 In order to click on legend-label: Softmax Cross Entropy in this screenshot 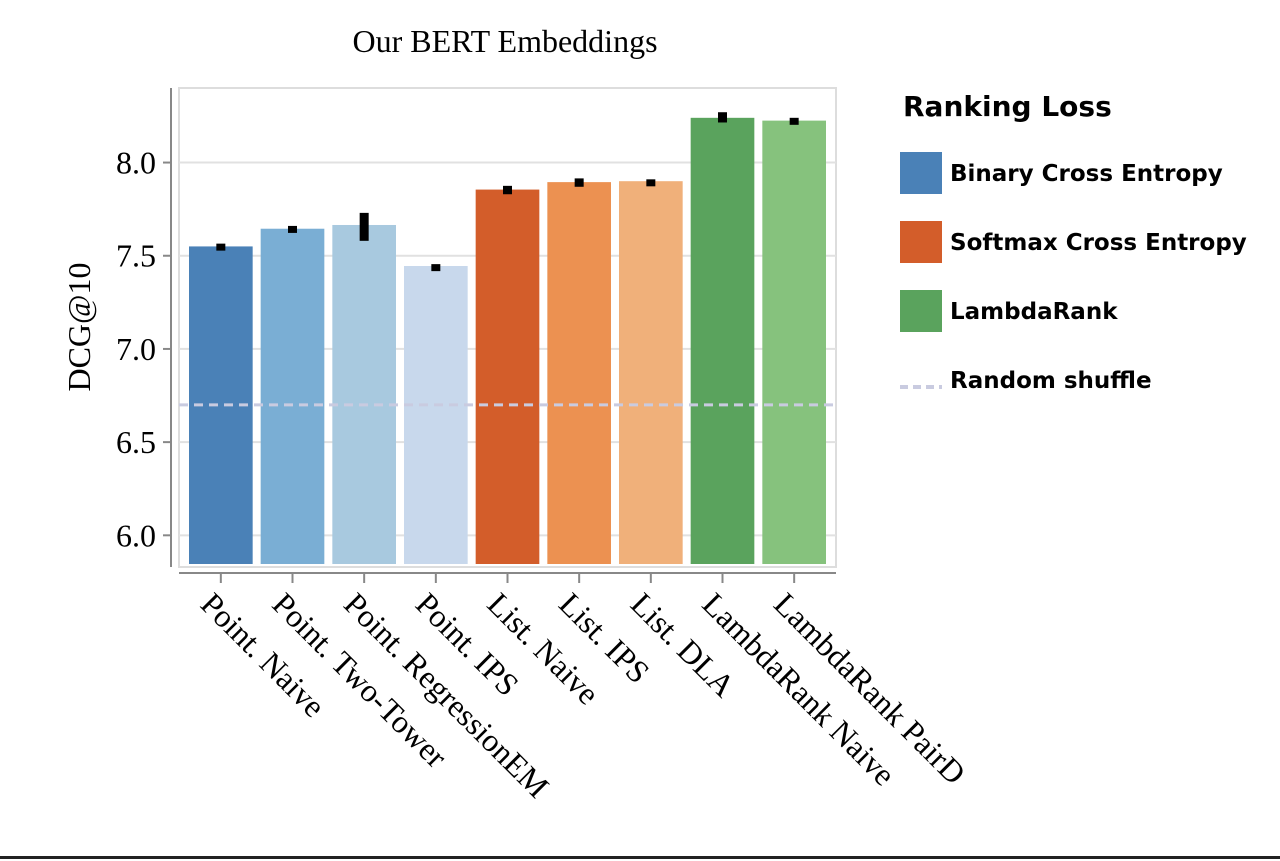, I will do `click(1098, 243)`.